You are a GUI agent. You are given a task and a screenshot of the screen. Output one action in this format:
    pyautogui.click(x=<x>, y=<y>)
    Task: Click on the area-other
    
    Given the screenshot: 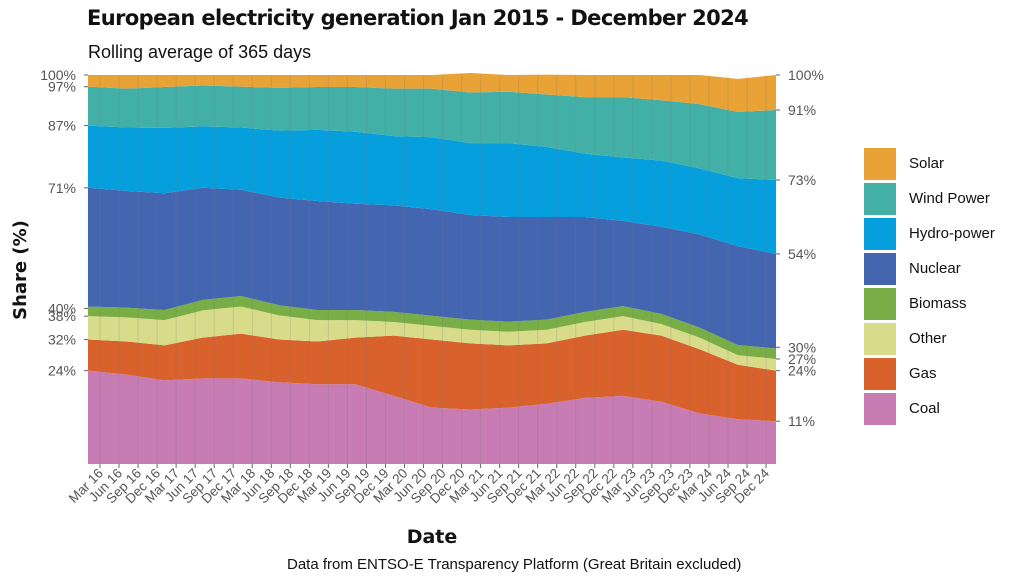 What is the action you would take?
    pyautogui.click(x=432, y=338)
    